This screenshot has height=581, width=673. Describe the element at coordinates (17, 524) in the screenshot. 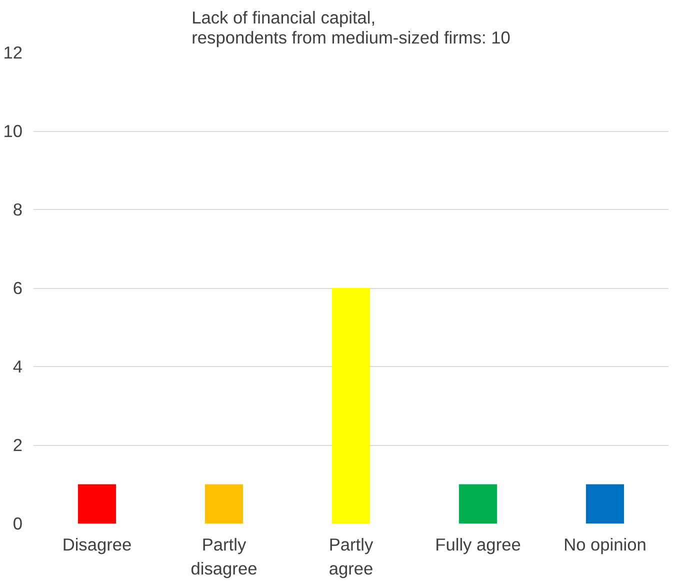

I see `y-tick-label: 0` at that location.